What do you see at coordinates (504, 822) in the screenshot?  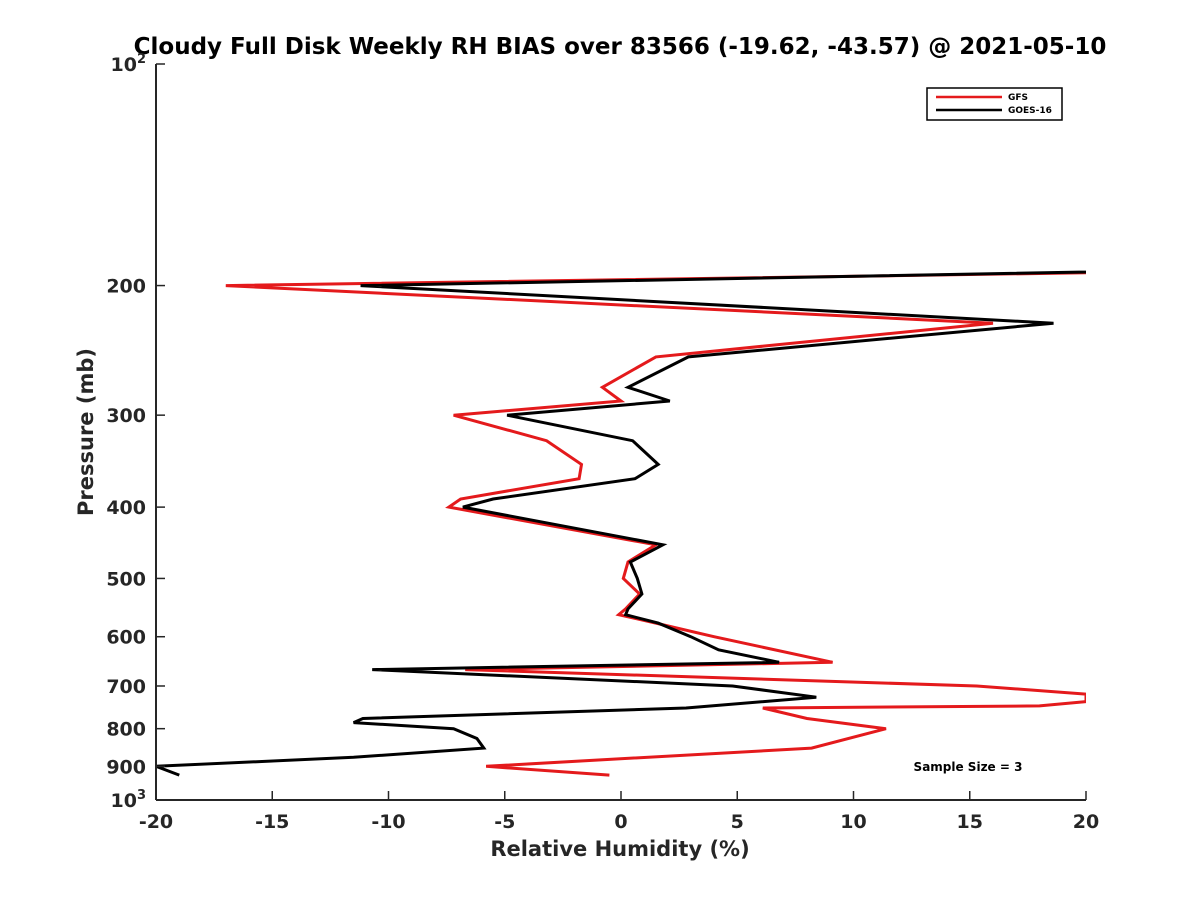 I see `x-tick-label: -5` at bounding box center [504, 822].